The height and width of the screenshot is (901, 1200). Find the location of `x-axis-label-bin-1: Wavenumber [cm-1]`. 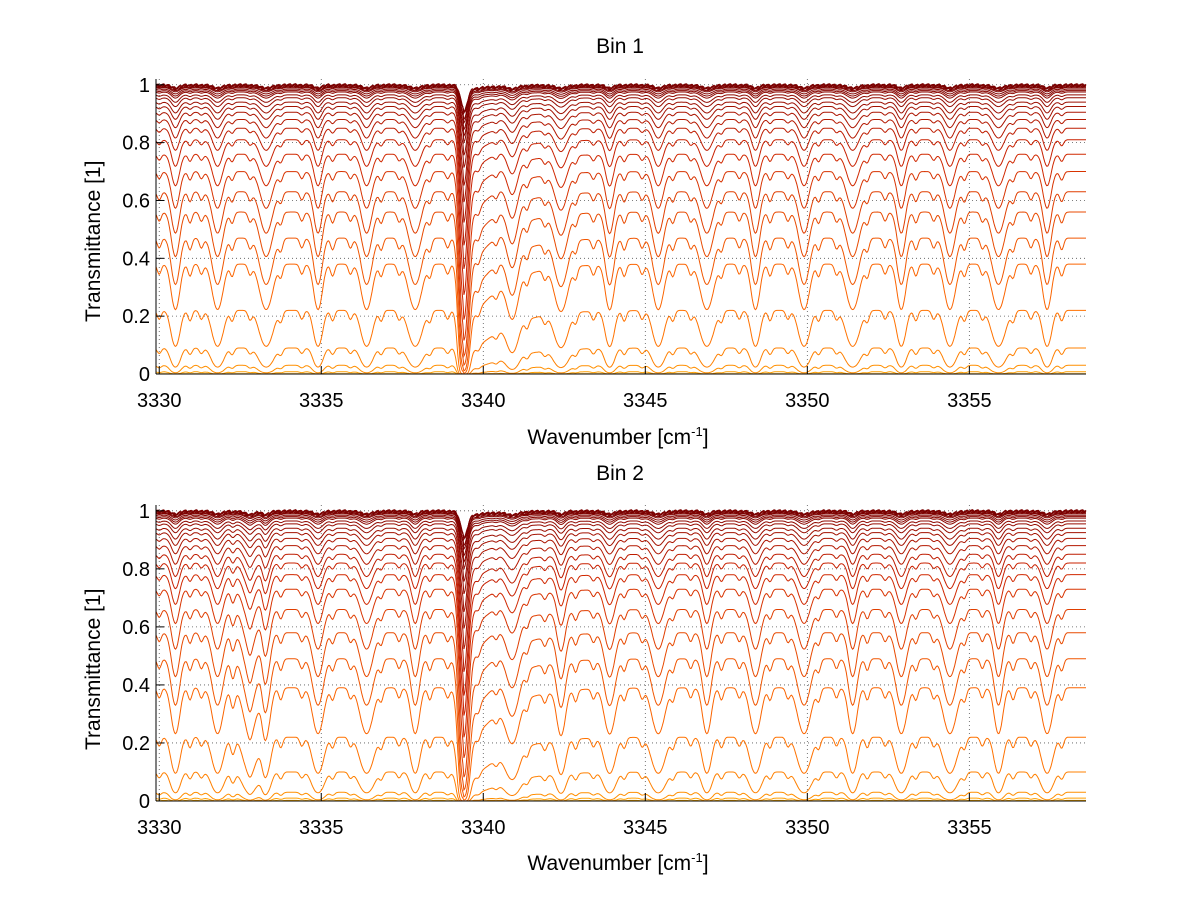

x-axis-label-bin-1: Wavenumber [cm-1] is located at coordinates (618, 436).